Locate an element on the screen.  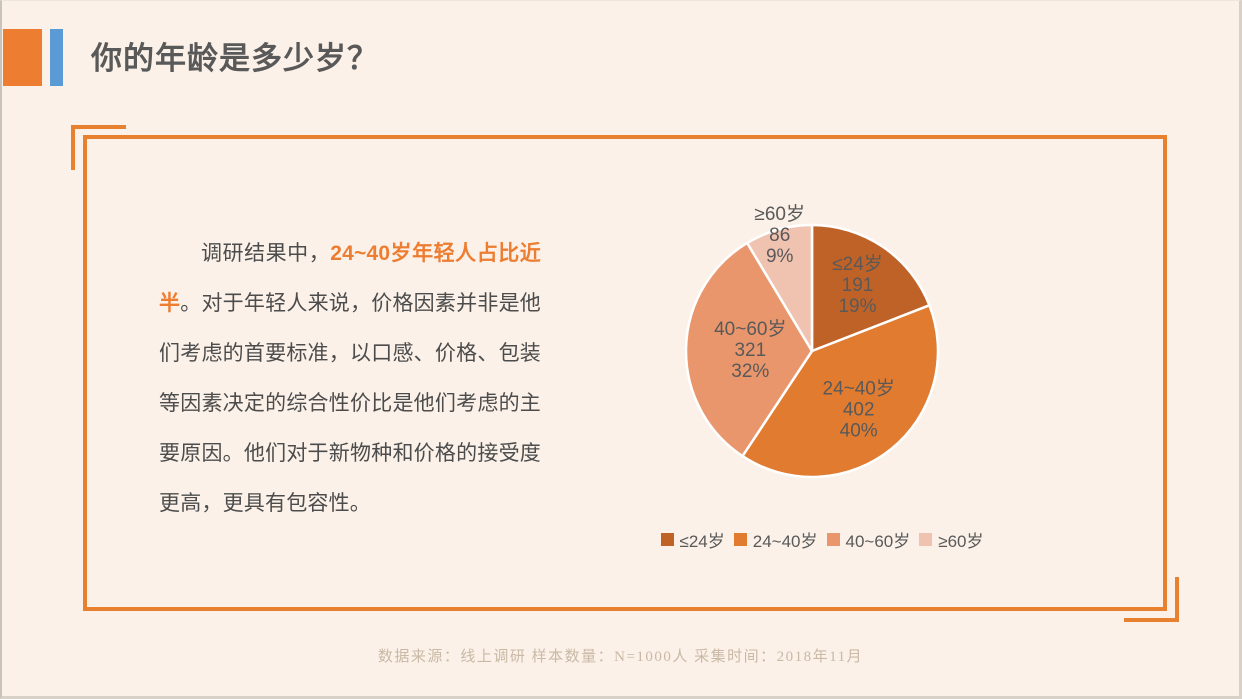
pie-slice-2-label-line-2: 32% is located at coordinates (750, 371).